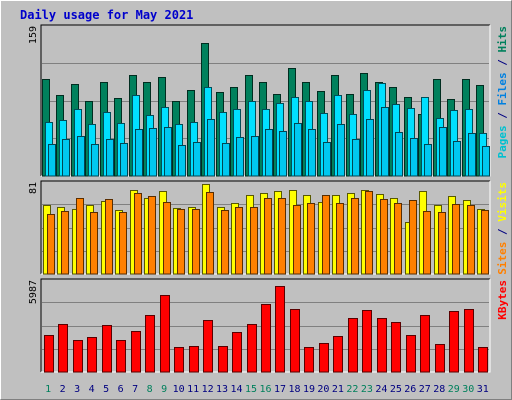 Image resolution: width=512 pixels, height=400 pixels. Describe the element at coordinates (502, 300) in the screenshot. I see `legend-kbytes: KBytes` at that location.